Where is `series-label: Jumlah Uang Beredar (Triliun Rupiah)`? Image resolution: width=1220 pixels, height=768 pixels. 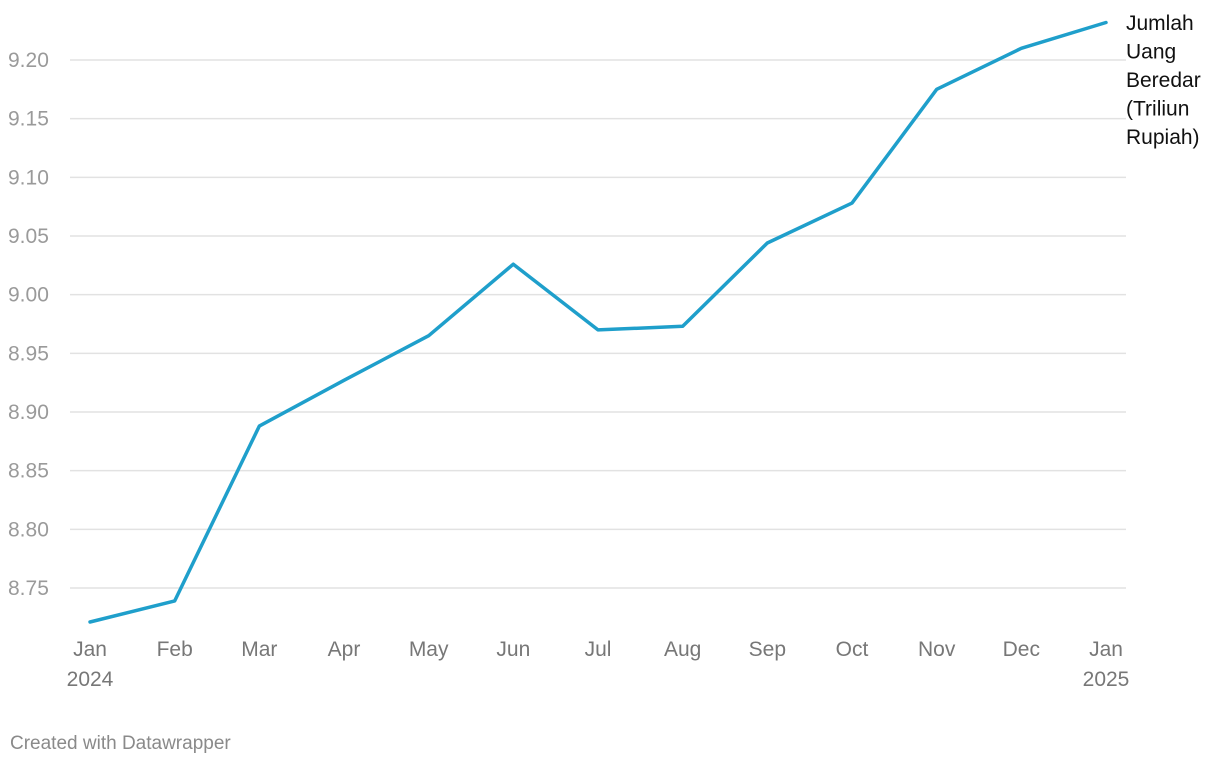
series-label: Jumlah Uang Beredar (Triliun Rupiah) is located at coordinates (1163, 80).